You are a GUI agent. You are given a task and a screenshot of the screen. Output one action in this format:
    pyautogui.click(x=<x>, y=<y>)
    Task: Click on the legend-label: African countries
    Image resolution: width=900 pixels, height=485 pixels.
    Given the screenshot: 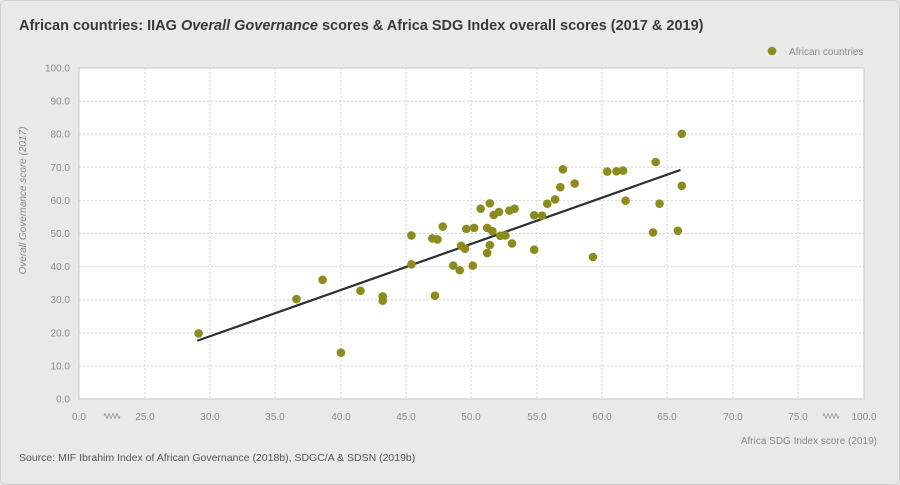 What is the action you would take?
    pyautogui.click(x=826, y=52)
    